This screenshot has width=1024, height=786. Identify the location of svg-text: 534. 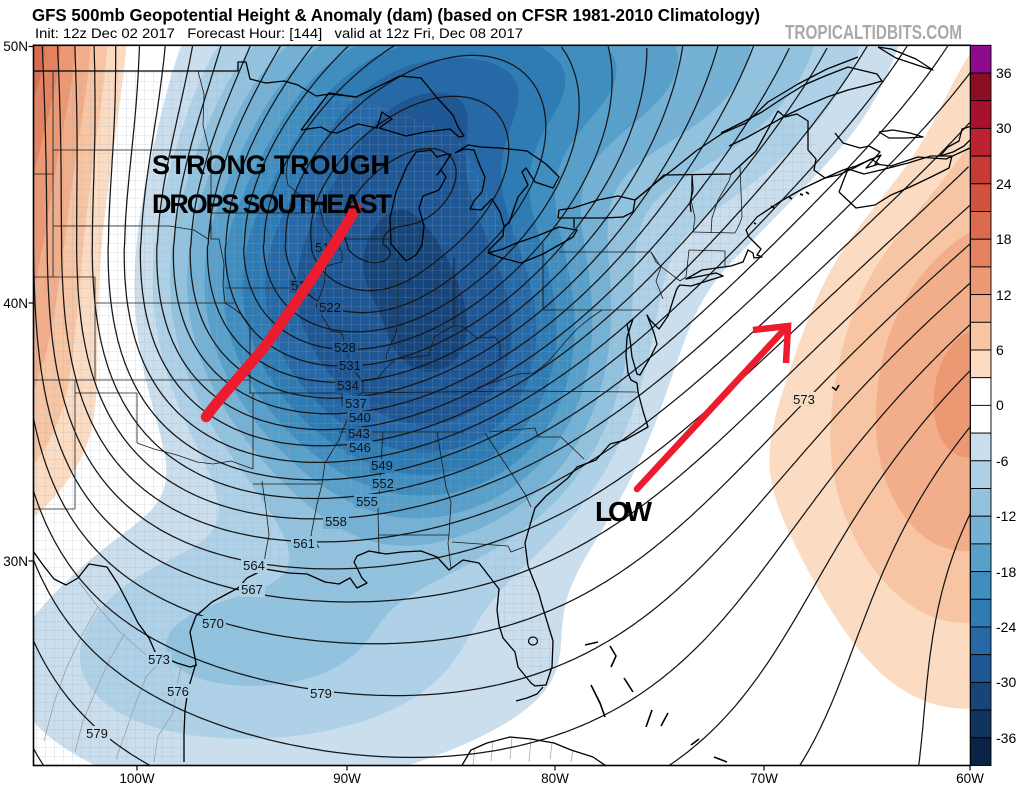
(348, 385).